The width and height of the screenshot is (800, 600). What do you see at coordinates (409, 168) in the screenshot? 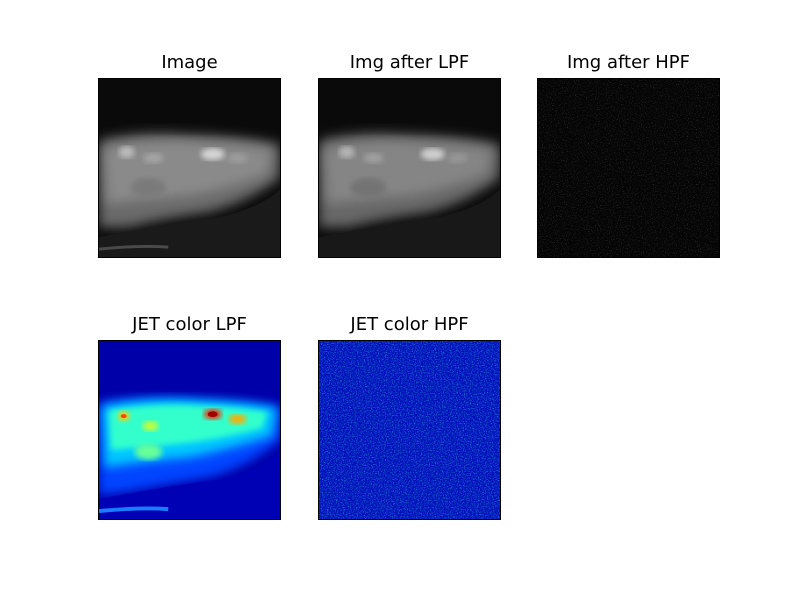
I see `grayscale-lpf-image` at bounding box center [409, 168].